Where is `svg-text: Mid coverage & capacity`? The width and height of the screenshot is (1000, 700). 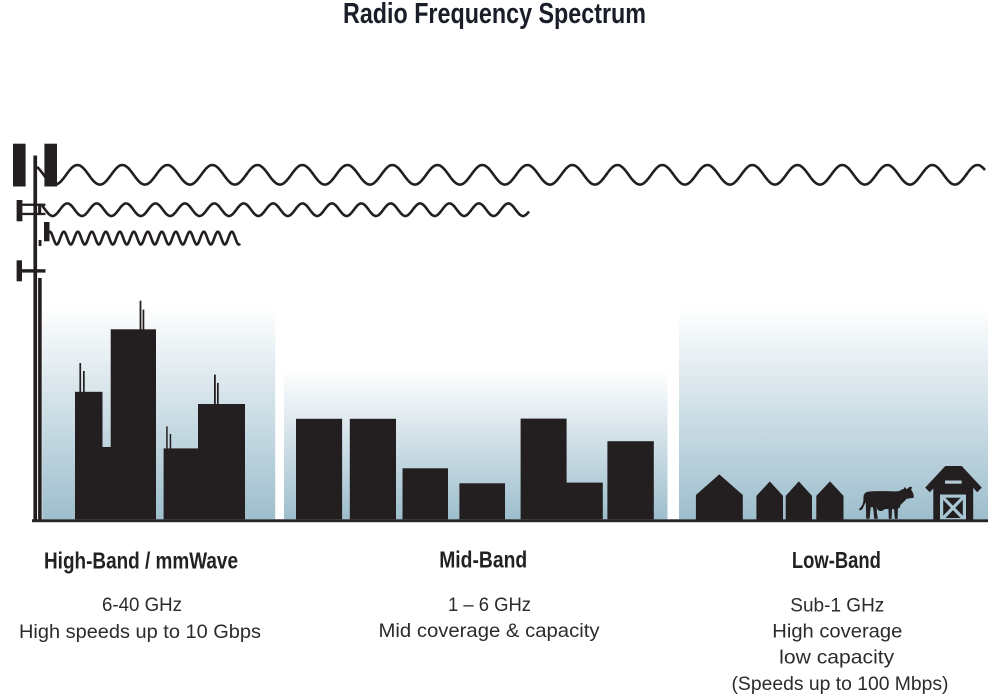 svg-text: Mid coverage & capacity is located at coordinates (489, 631).